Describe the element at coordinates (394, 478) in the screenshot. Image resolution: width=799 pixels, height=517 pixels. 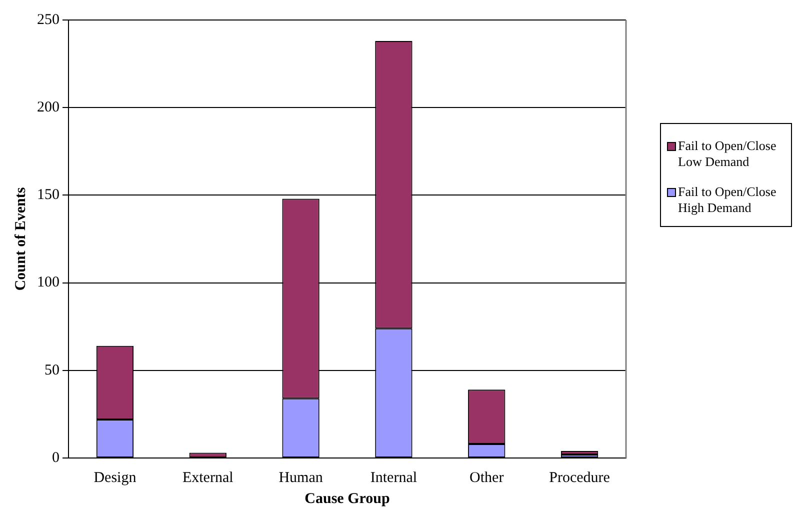
I see `x-tick-label: Internal` at that location.